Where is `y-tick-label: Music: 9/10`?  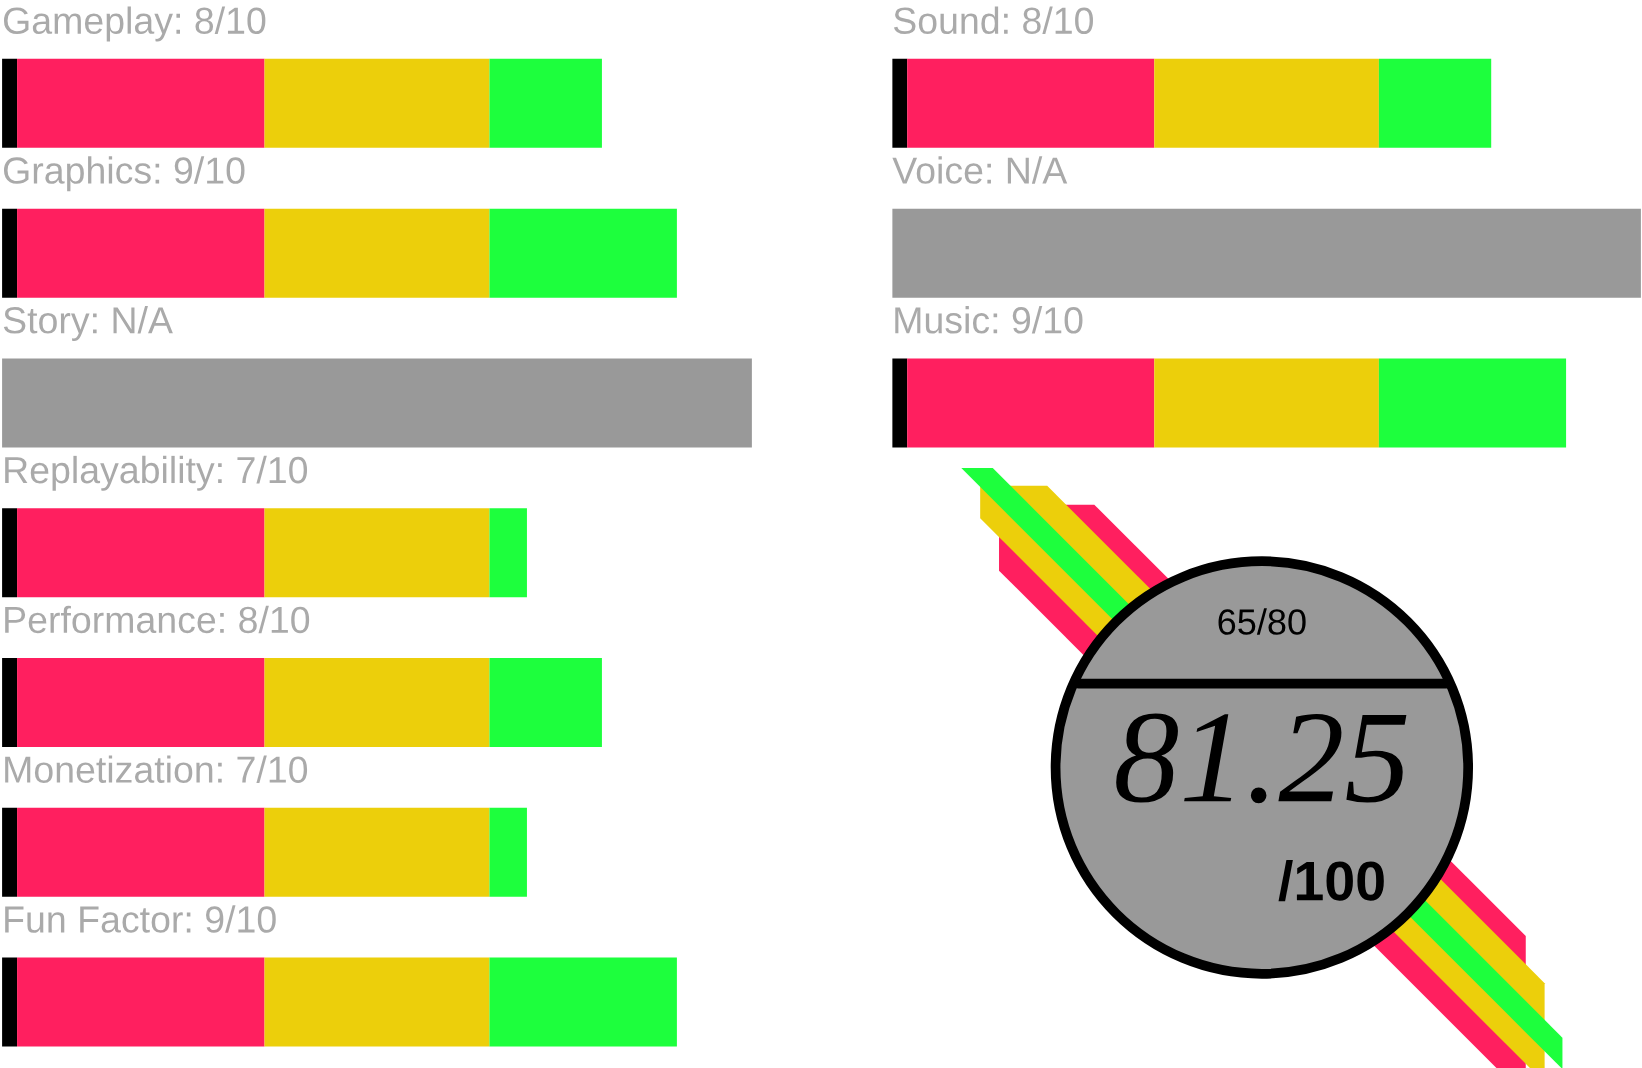 y-tick-label: Music: 9/10 is located at coordinates (989, 320).